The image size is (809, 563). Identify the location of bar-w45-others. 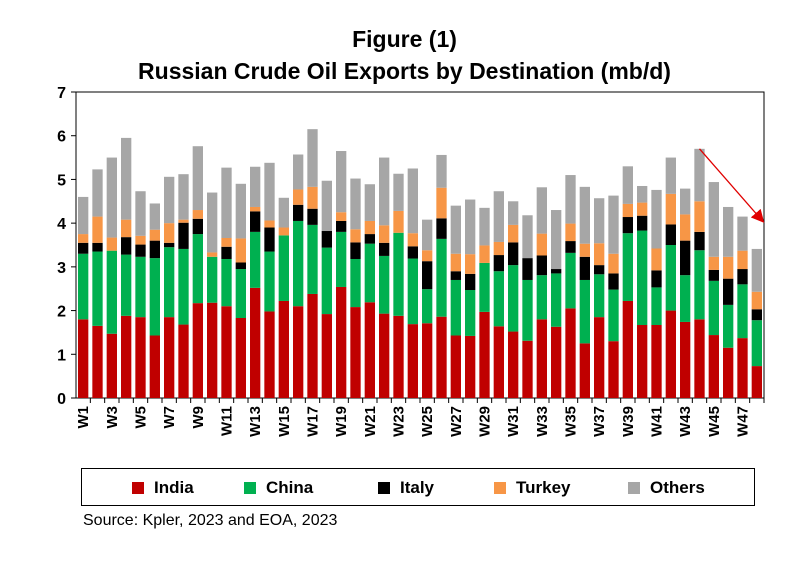
(713, 219).